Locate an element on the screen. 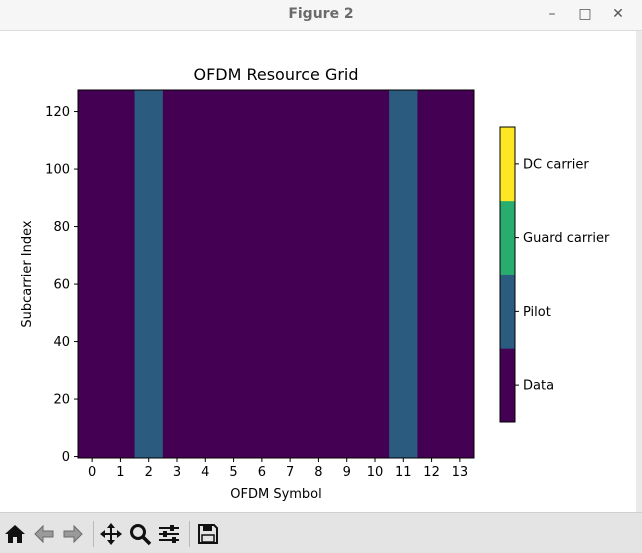 The image size is (642, 553). forward-icon is located at coordinates (73, 534).